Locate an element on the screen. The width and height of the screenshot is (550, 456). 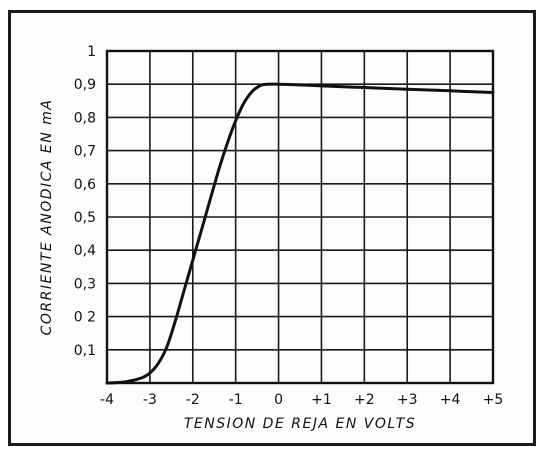
y-tick-label: 0,9 is located at coordinates (85, 85).